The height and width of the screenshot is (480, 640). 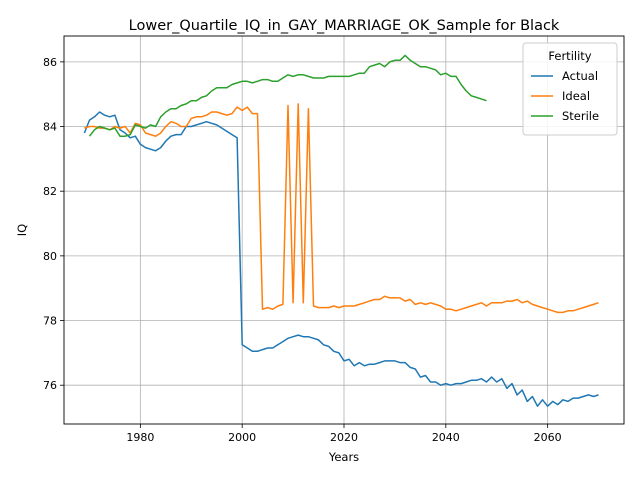 I want to click on legend-box, so click(x=570, y=89).